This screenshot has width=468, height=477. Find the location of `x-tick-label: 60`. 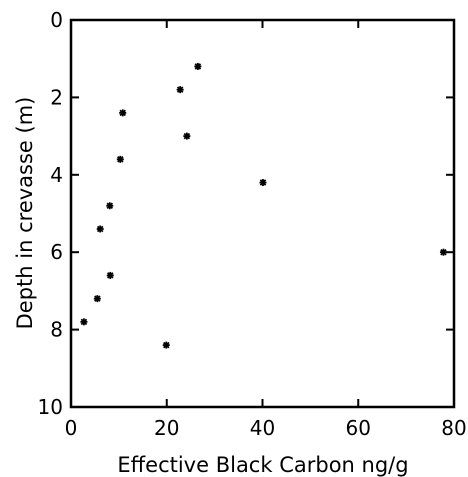

x-tick-label: 60 is located at coordinates (358, 428).